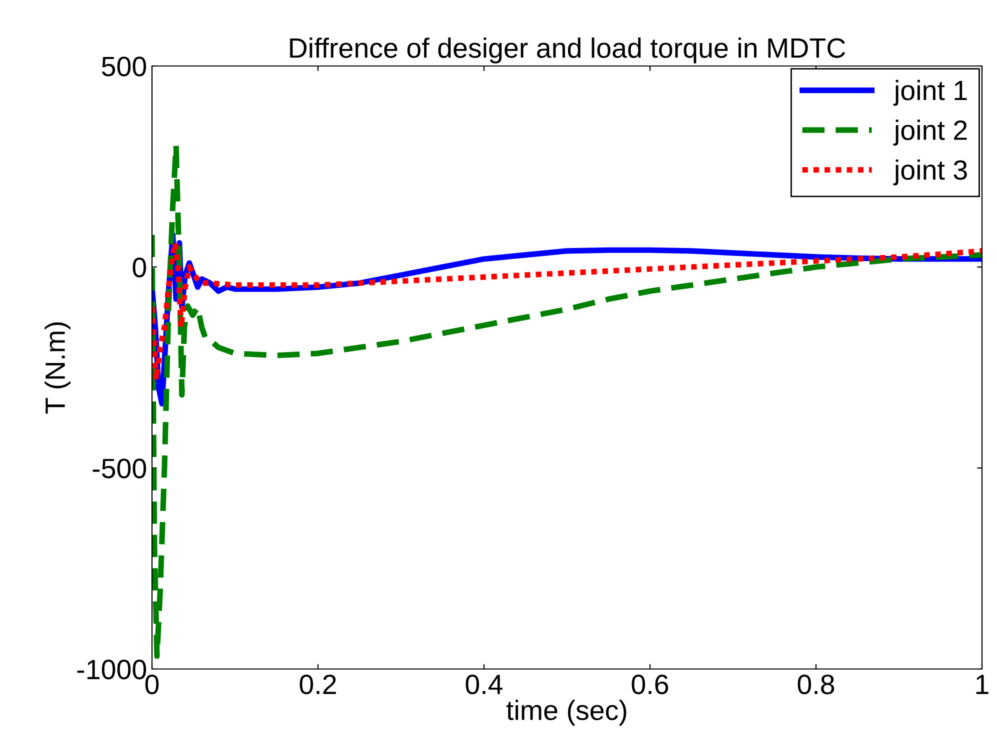 This screenshot has width=997, height=753. Describe the element at coordinates (930, 133) in the screenshot. I see `legend-label: joint 2` at that location.